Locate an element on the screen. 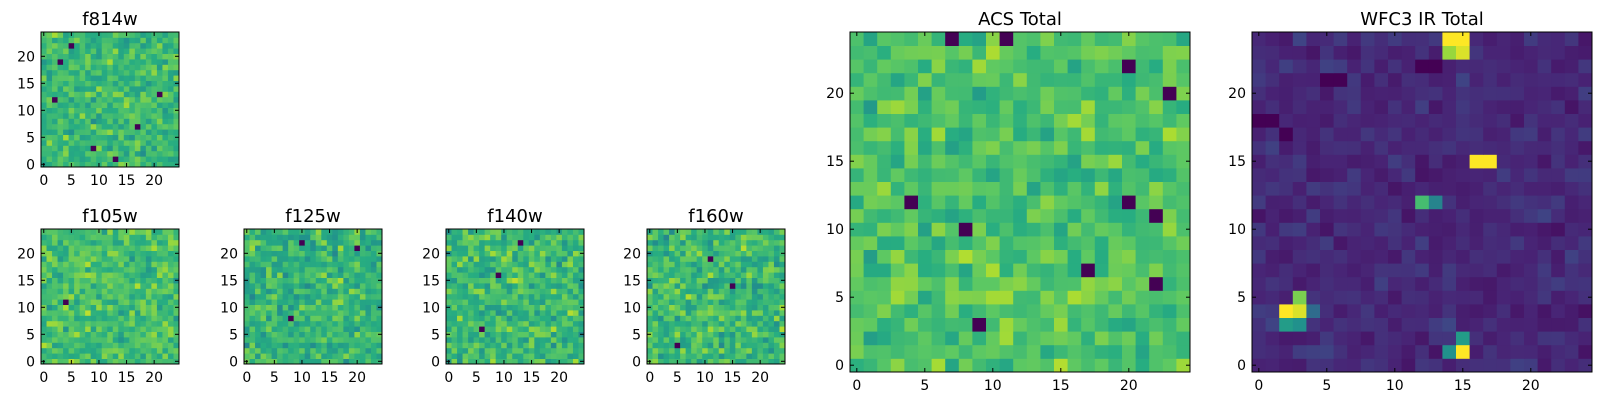 The image size is (1600, 400). y-tick-label: 15 is located at coordinates (632, 281).